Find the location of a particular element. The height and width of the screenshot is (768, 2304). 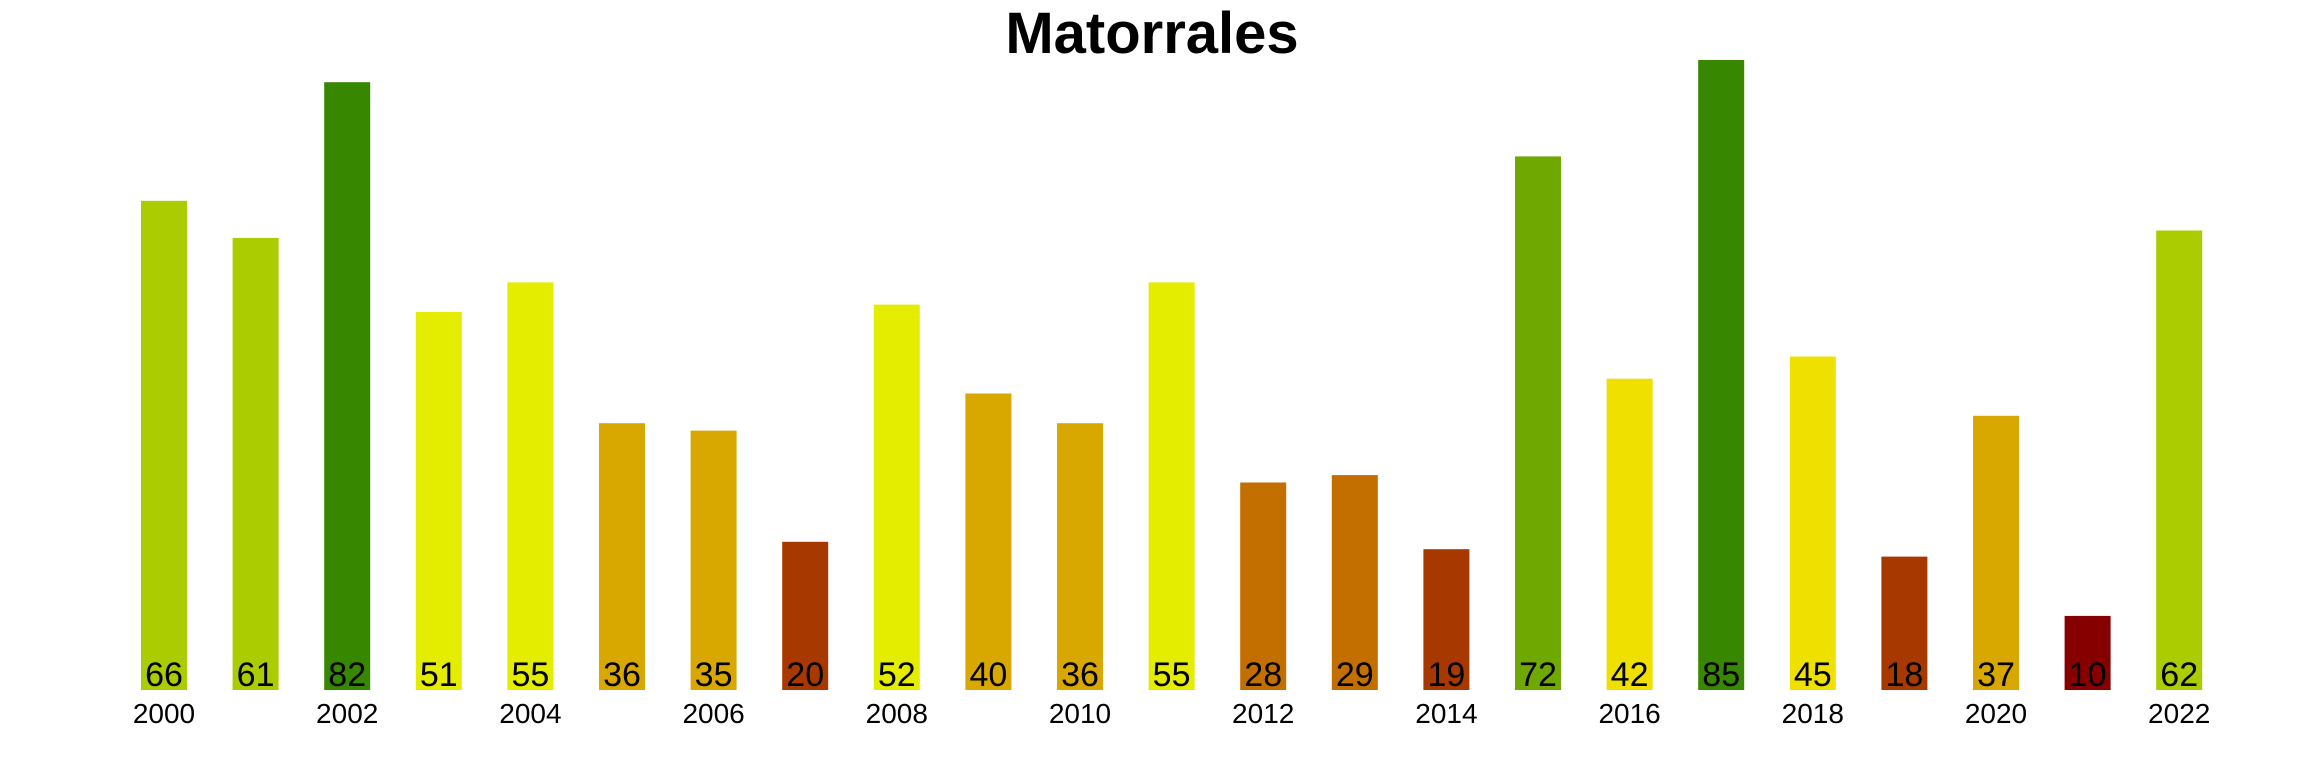

bar-2002 is located at coordinates (347, 386).